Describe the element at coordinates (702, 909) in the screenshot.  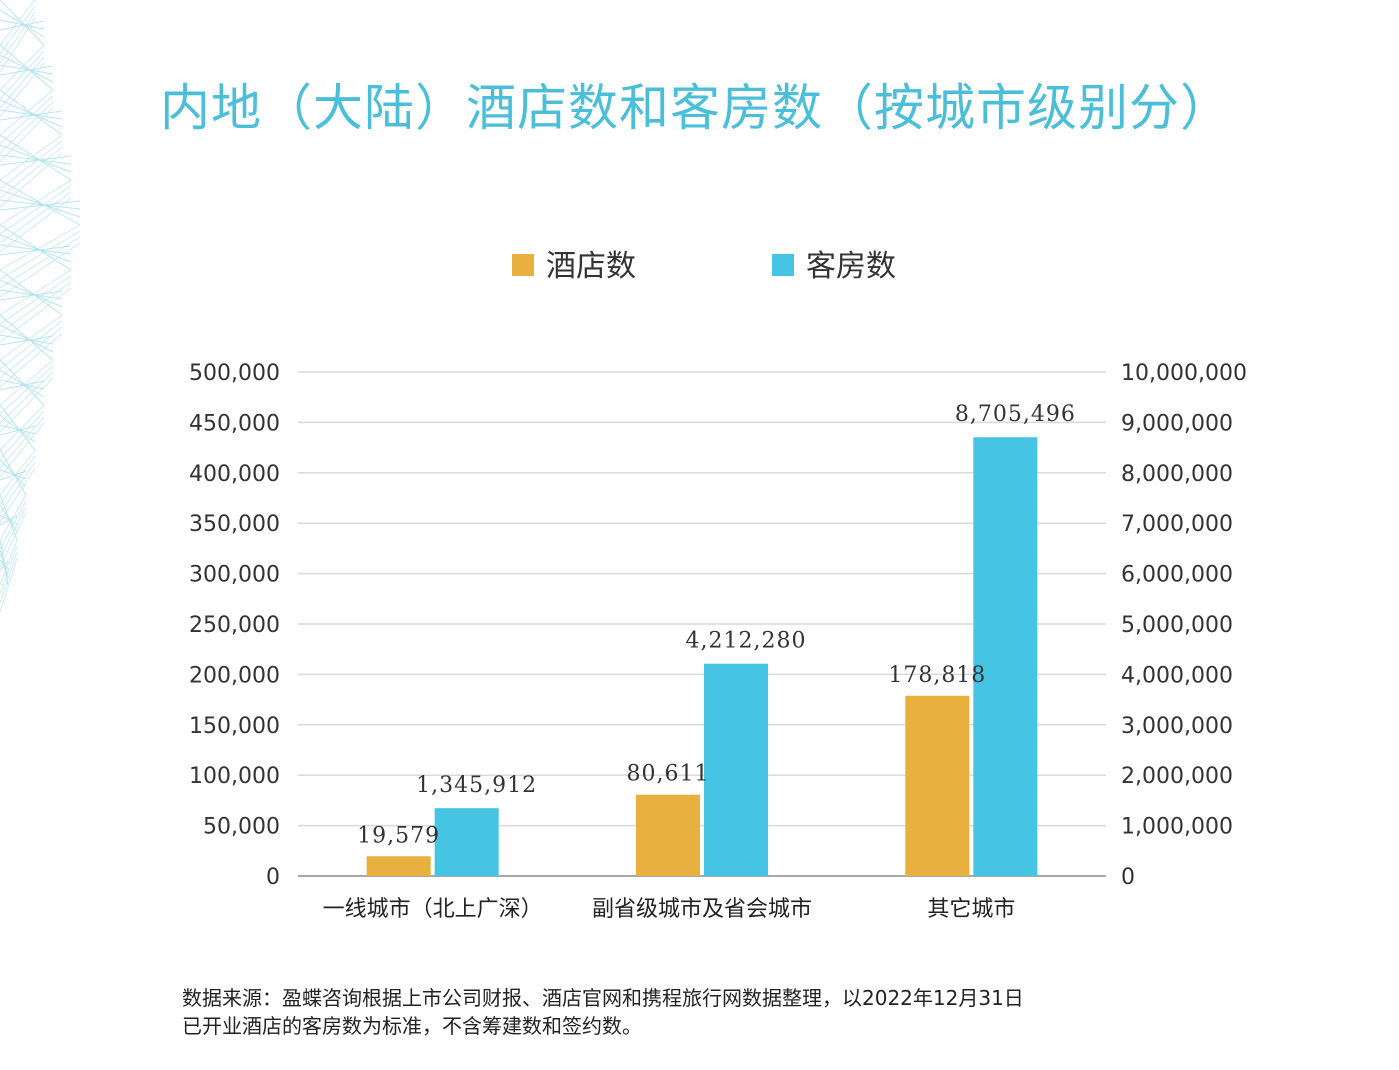
I see `category-label: 副省级城市及省会城市` at that location.